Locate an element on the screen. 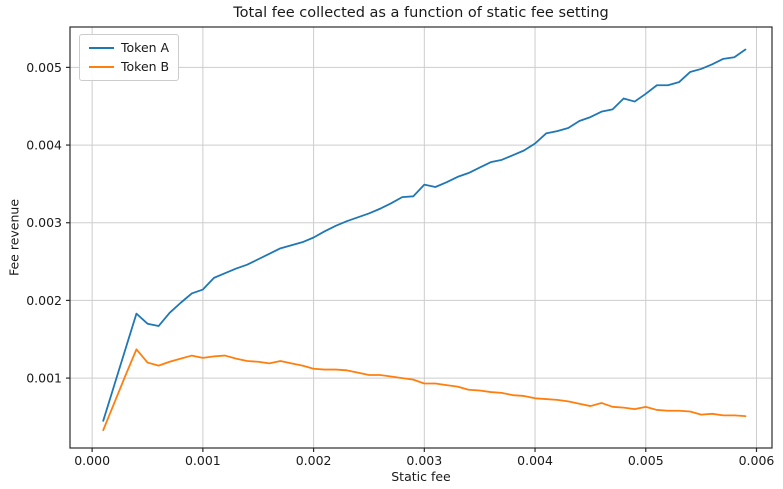 The width and height of the screenshot is (783, 489). x-tick-label: 0.004 is located at coordinates (535, 460).